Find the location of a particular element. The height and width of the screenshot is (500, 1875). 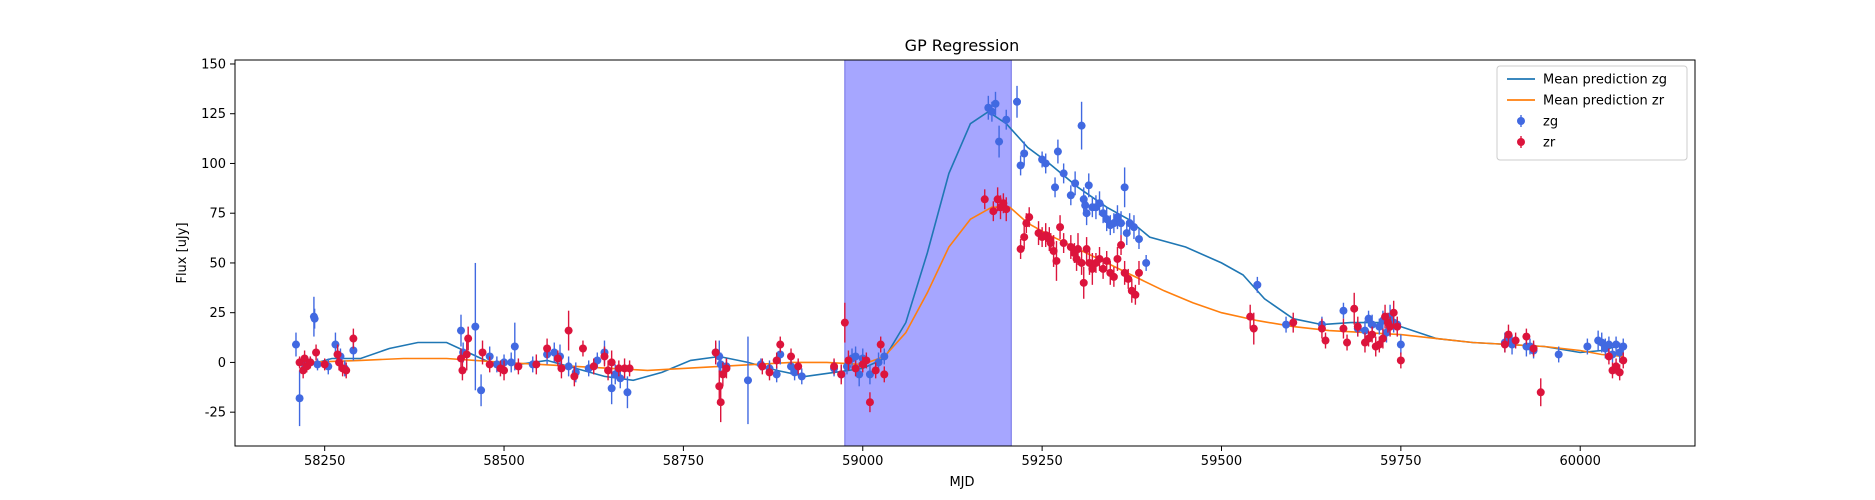

x-tick-label: 60000 is located at coordinates (1580, 461).